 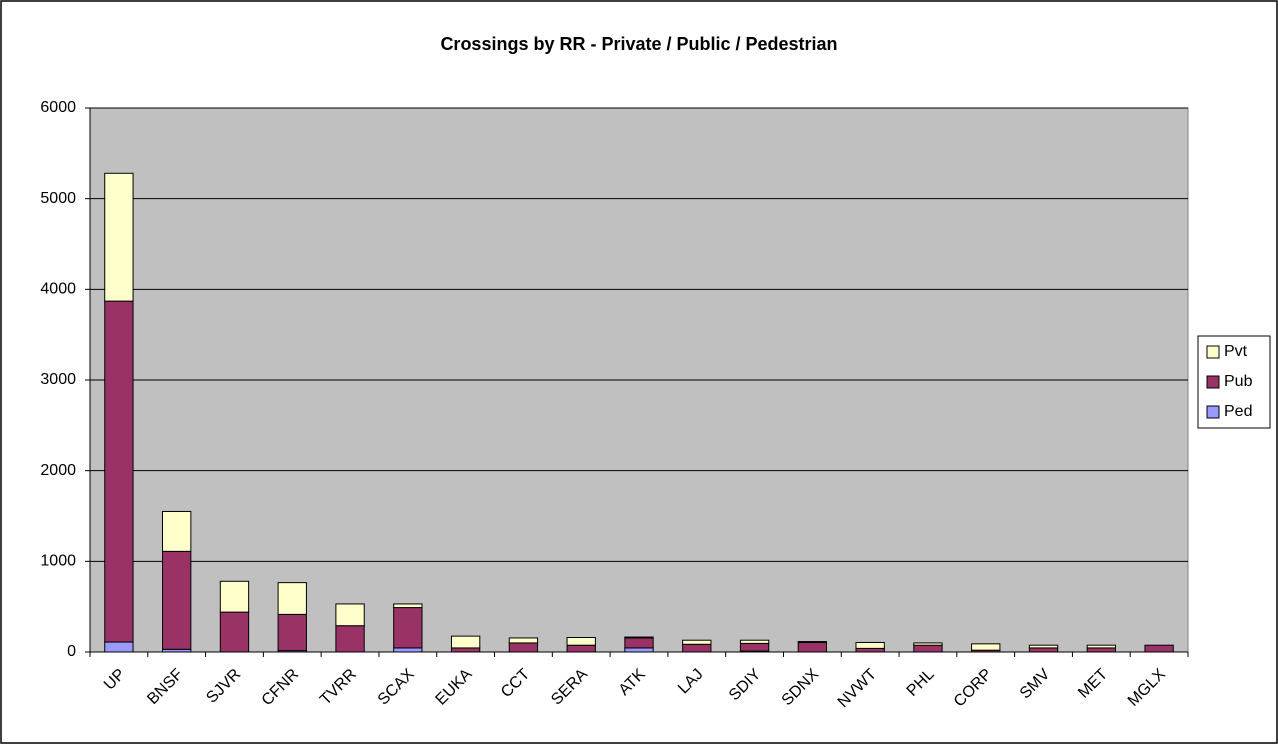 What do you see at coordinates (1238, 381) in the screenshot?
I see `legend-label: Pub` at bounding box center [1238, 381].